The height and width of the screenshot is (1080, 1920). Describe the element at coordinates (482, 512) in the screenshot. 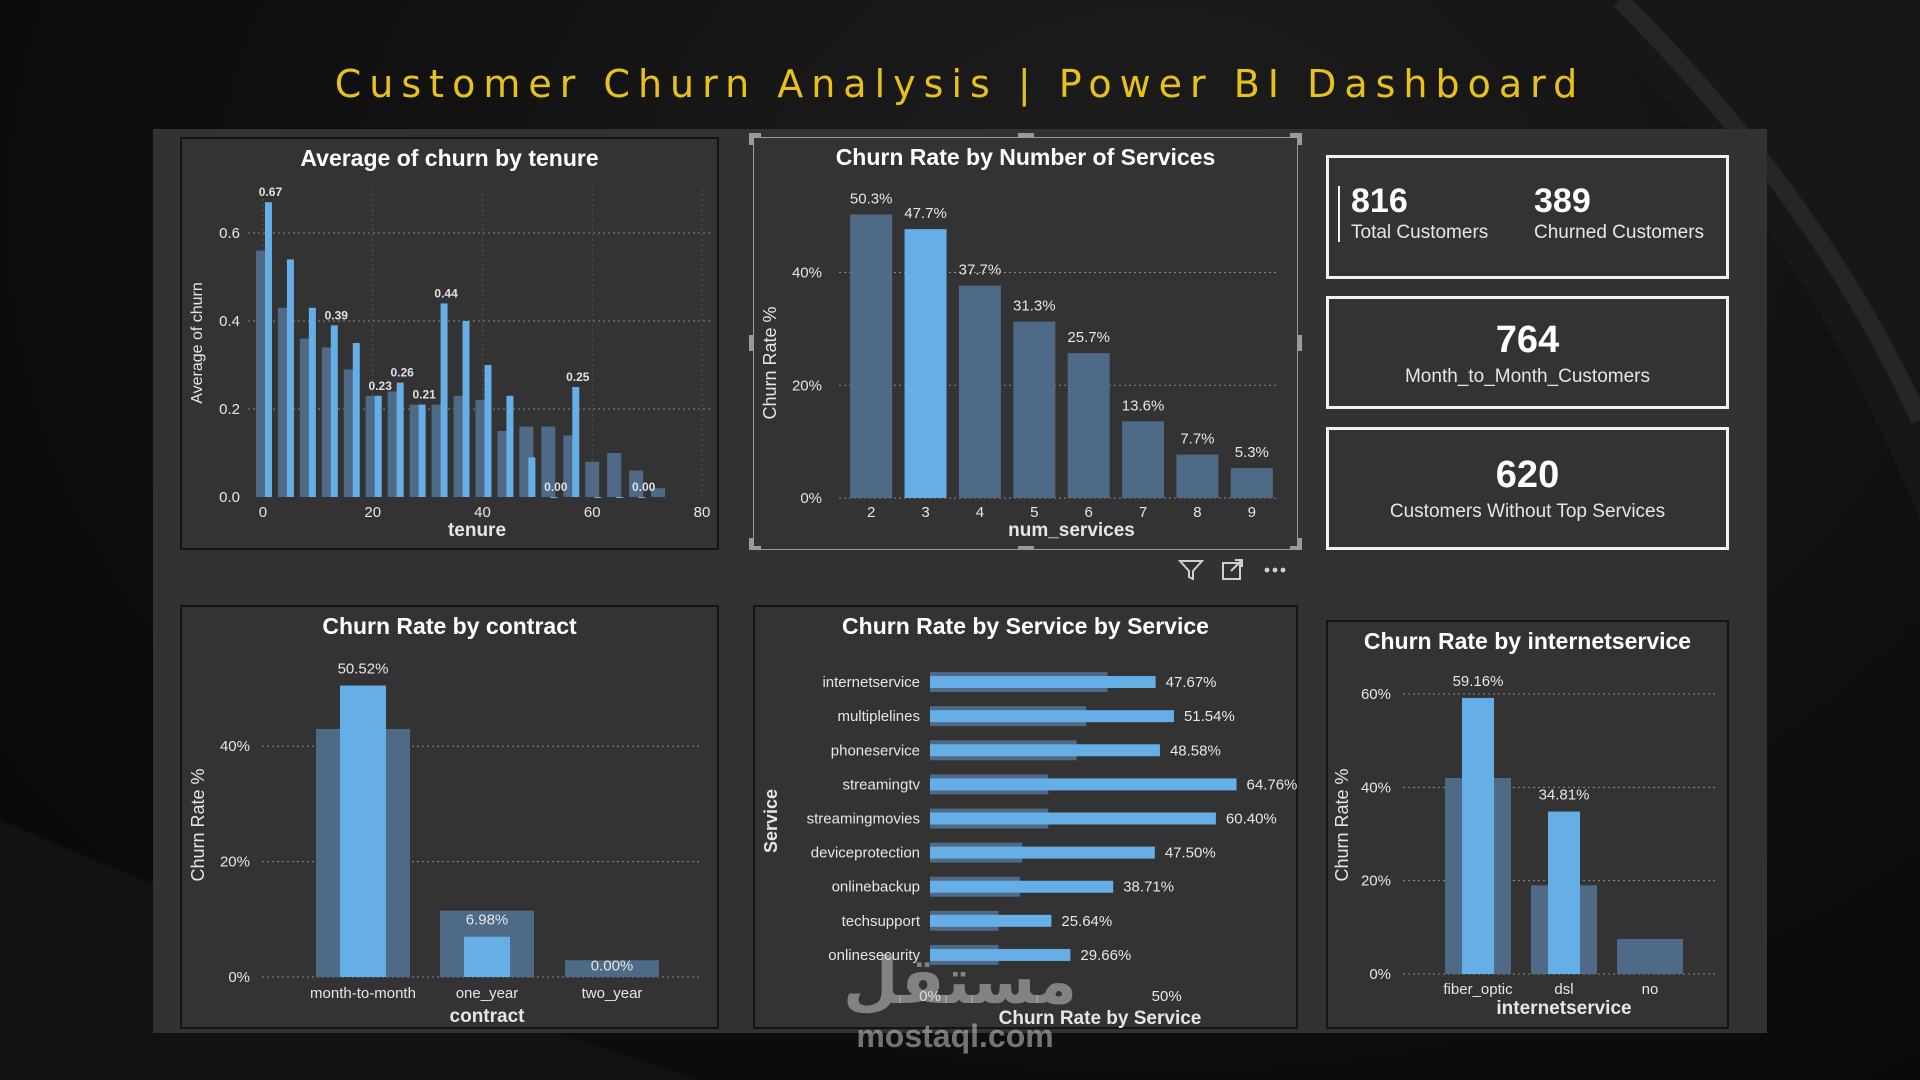

I see `x-tick-label: 40` at that location.